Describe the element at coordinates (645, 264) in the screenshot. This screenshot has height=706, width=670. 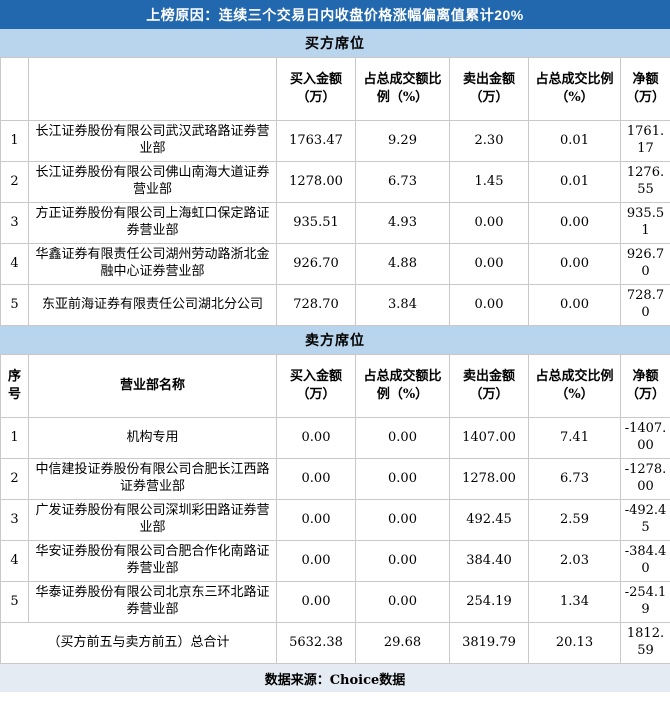
I see `net-amount-cell: 926.70` at that location.